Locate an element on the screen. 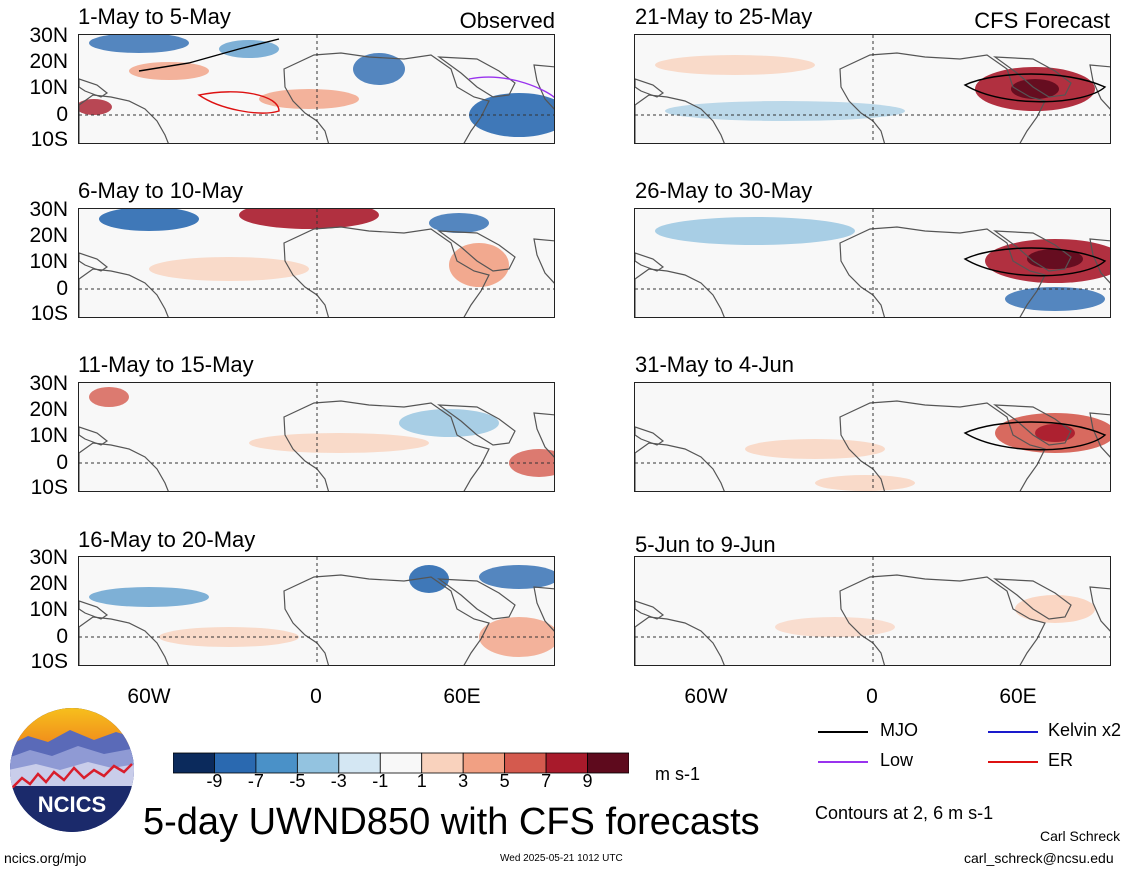  lon-tick-label: 60E is located at coordinates (462, 696).